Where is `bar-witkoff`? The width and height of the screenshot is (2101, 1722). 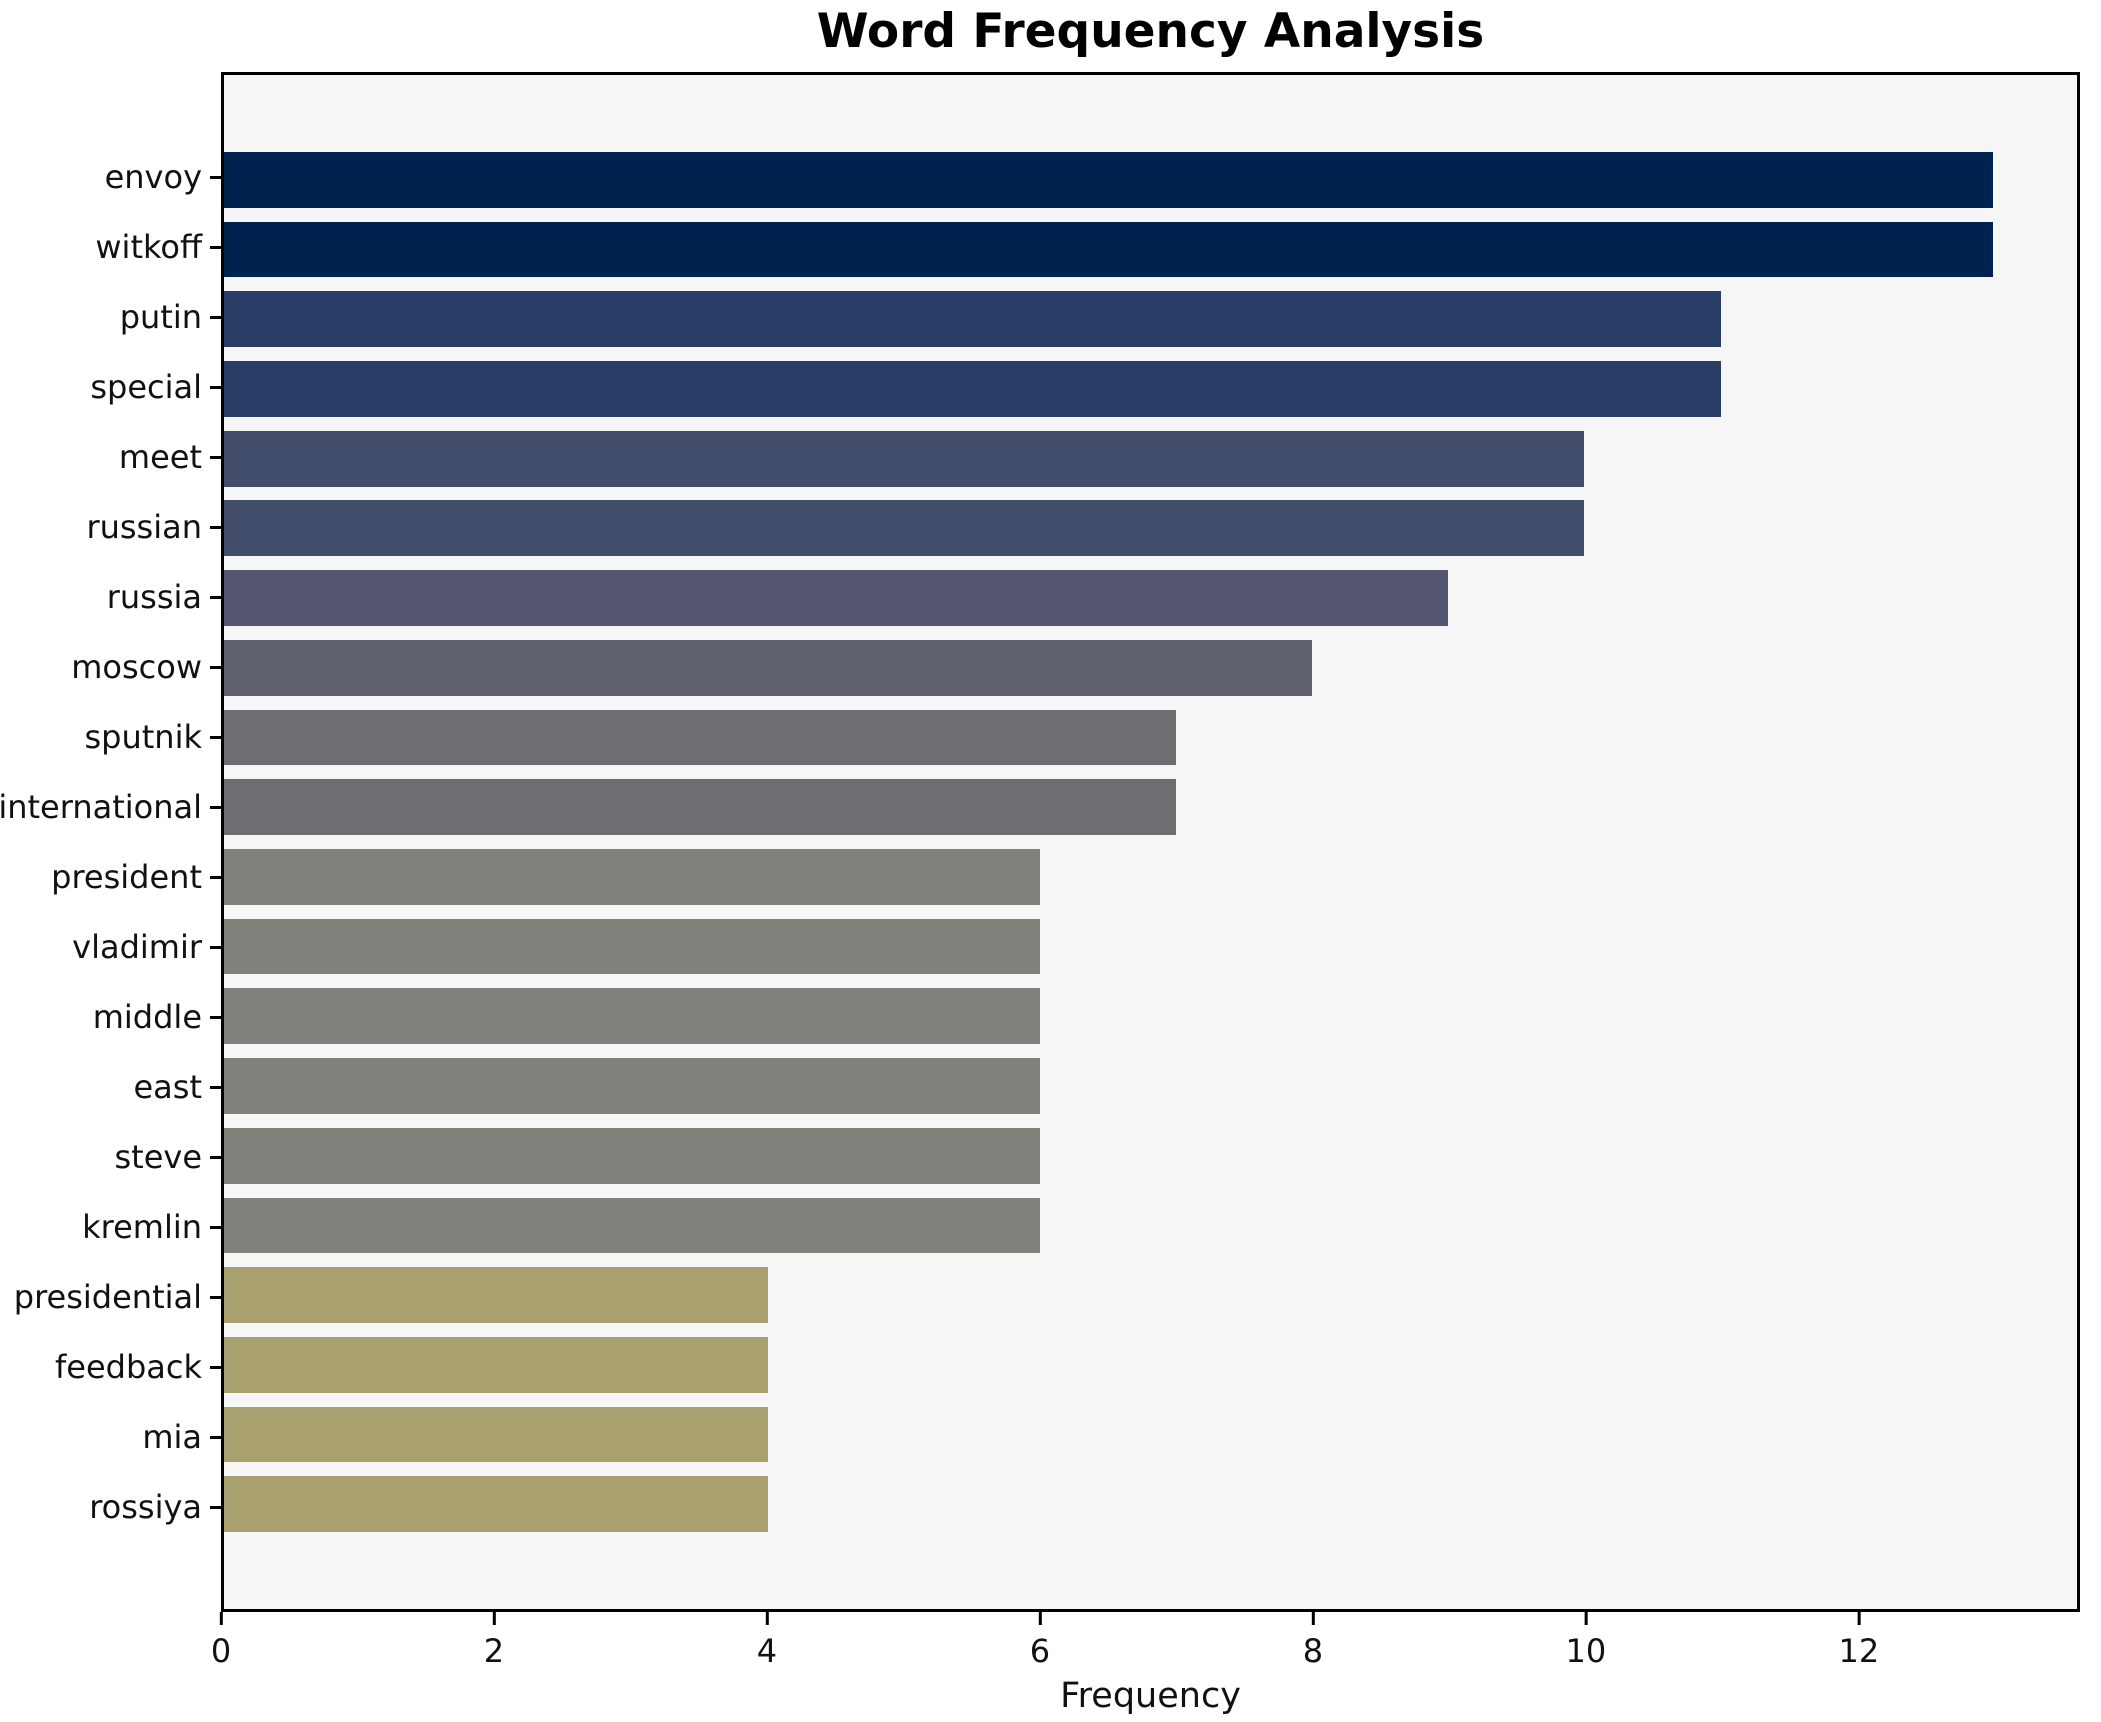
bar-witkoff is located at coordinates (1108, 249).